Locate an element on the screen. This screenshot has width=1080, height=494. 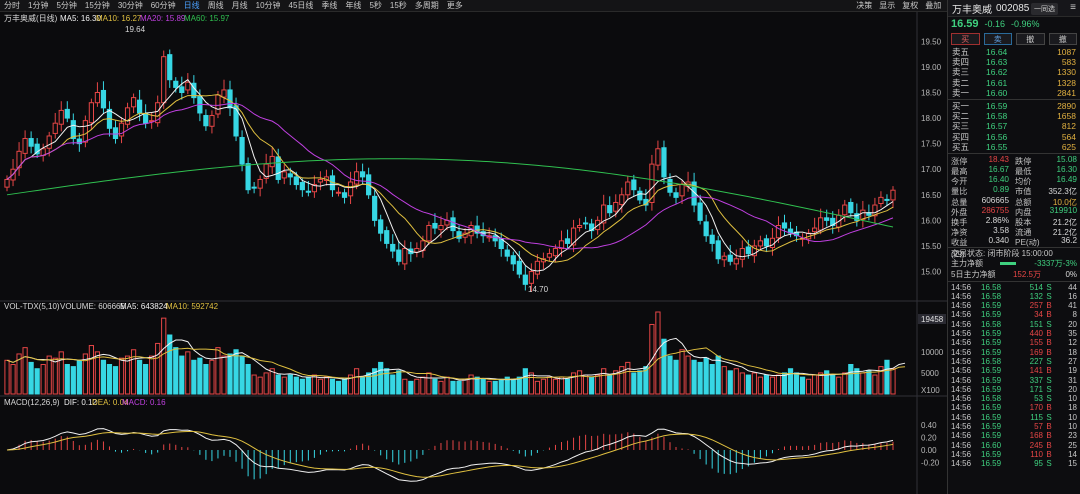
period-tab-7: 周线 is located at coordinates (215, 5).